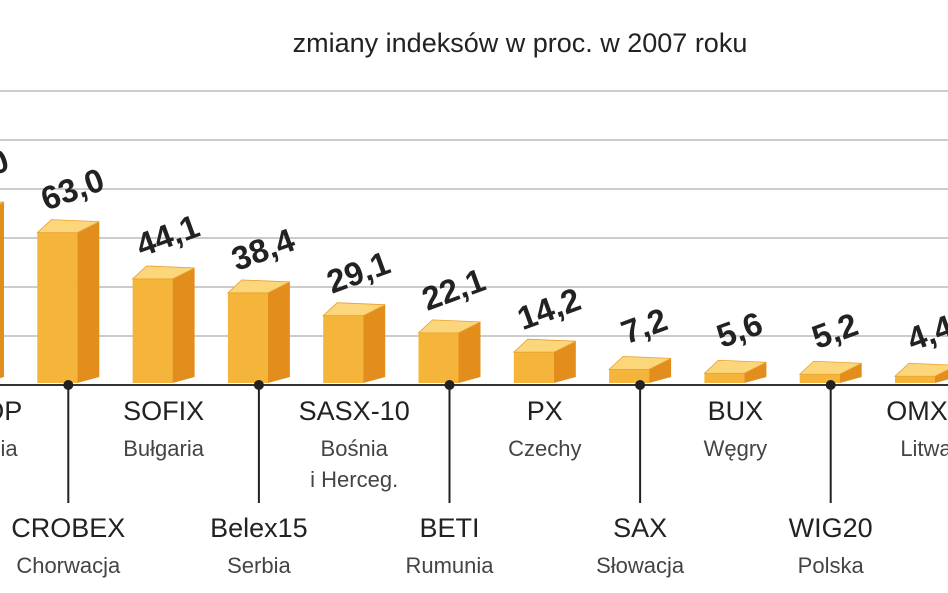 This screenshot has width=948, height=593. Describe the element at coordinates (520, 43) in the screenshot. I see `chart-title: zmiany indeksów w proc. w 2007 roku` at that location.